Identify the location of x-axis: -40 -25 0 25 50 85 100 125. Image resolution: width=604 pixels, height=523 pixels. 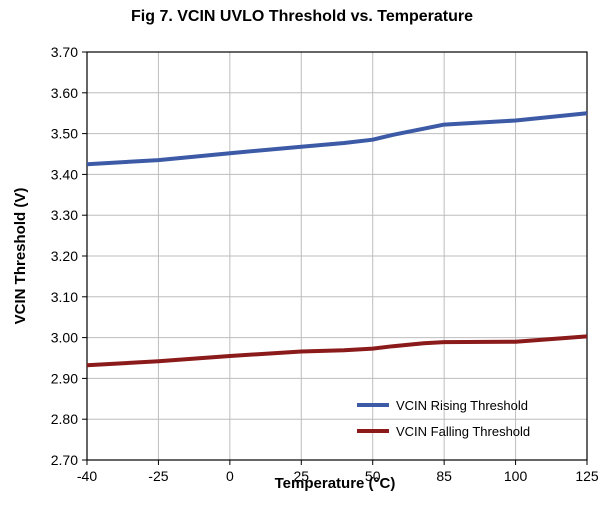
(338, 472).